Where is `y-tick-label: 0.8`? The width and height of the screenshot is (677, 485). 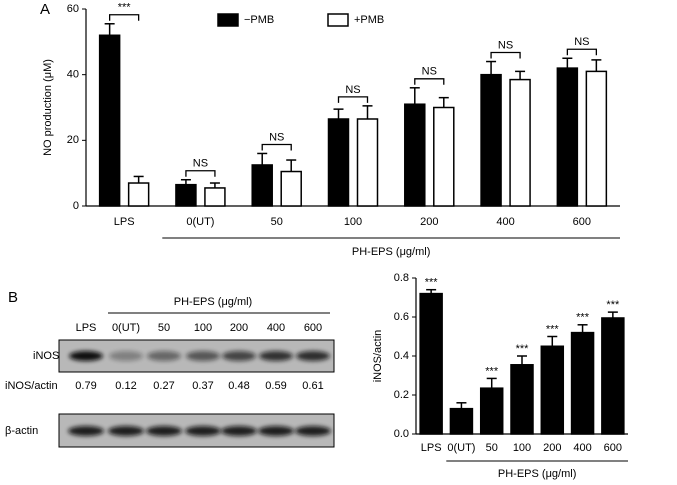 y-tick-label: 0.8 is located at coordinates (401, 278).